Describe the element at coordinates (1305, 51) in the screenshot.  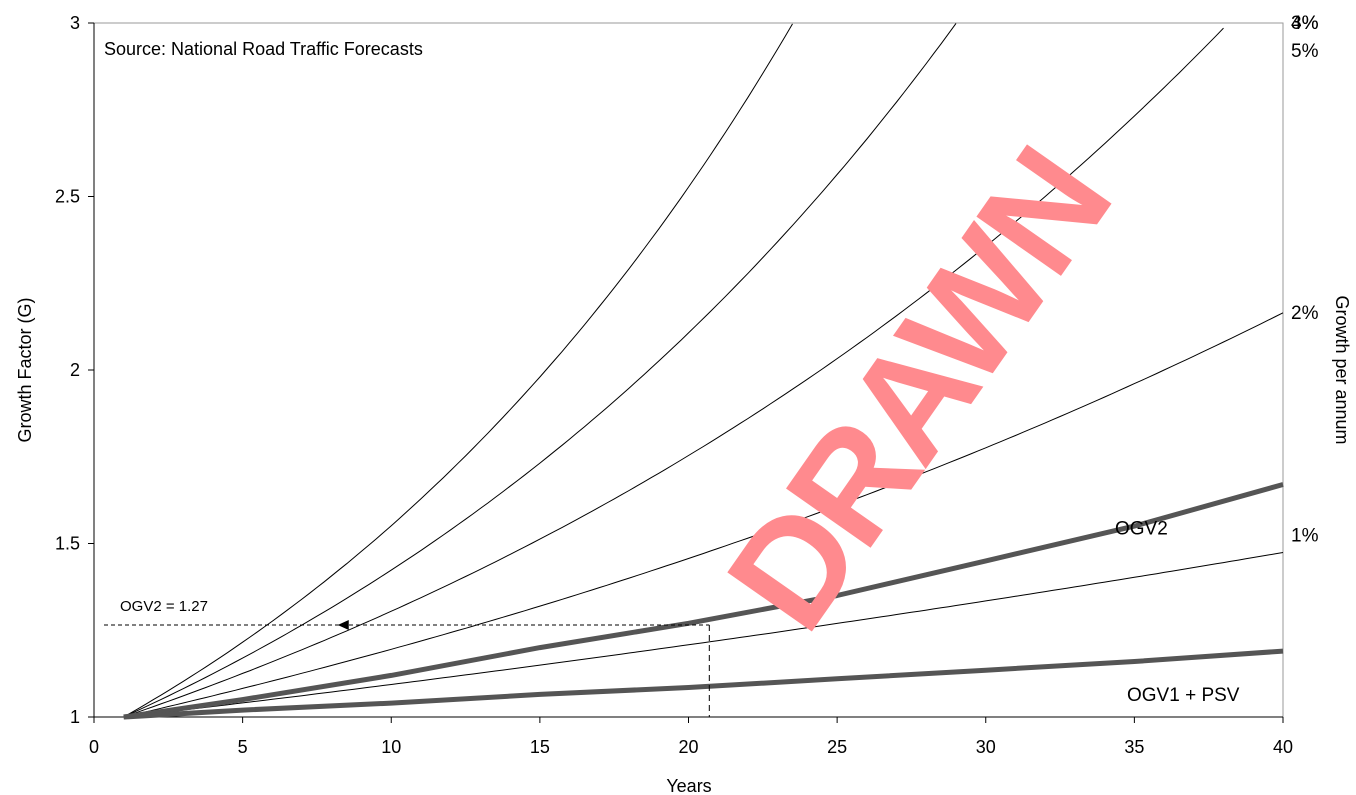
I see `rate-curve-label: 5%` at that location.